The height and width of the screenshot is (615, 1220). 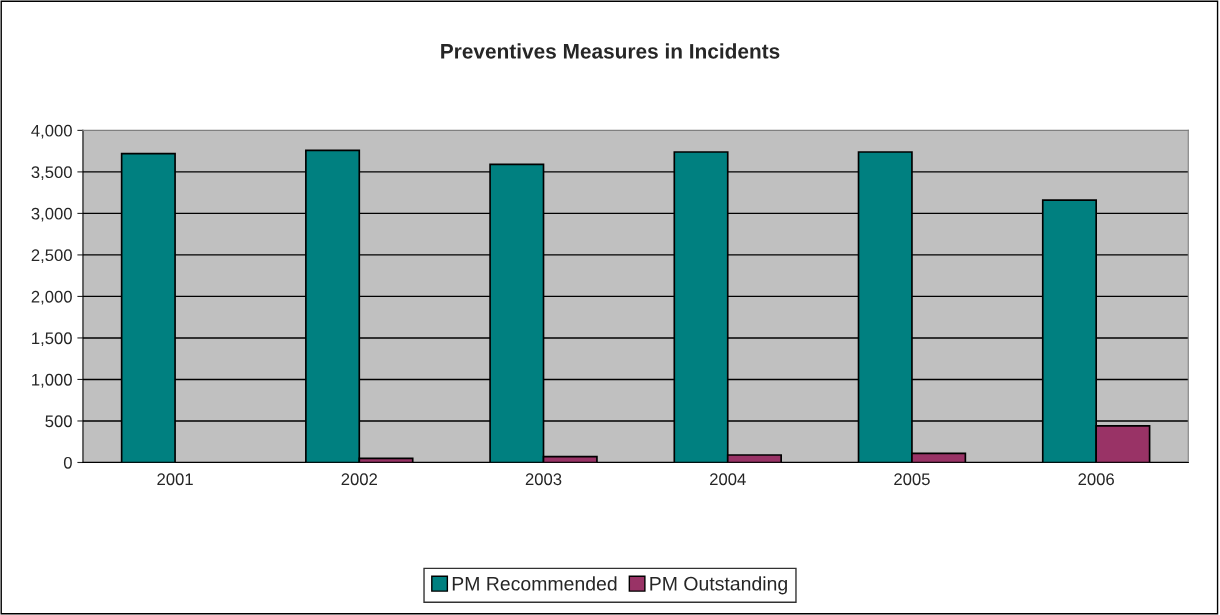 I want to click on y-tick-label: 2,000, so click(x=51, y=297).